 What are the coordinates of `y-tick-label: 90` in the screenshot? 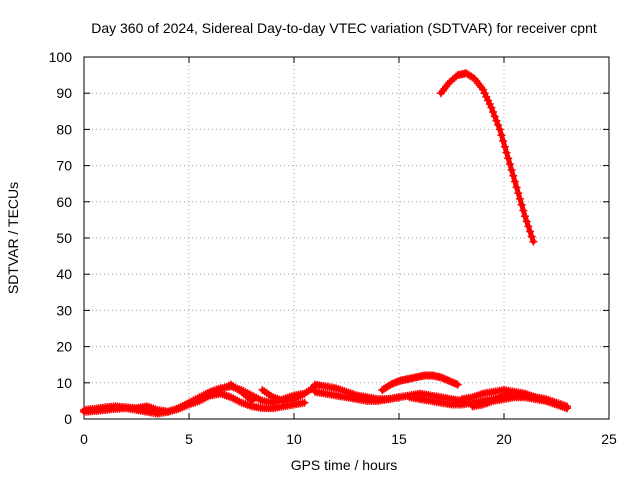 It's located at (64, 93).